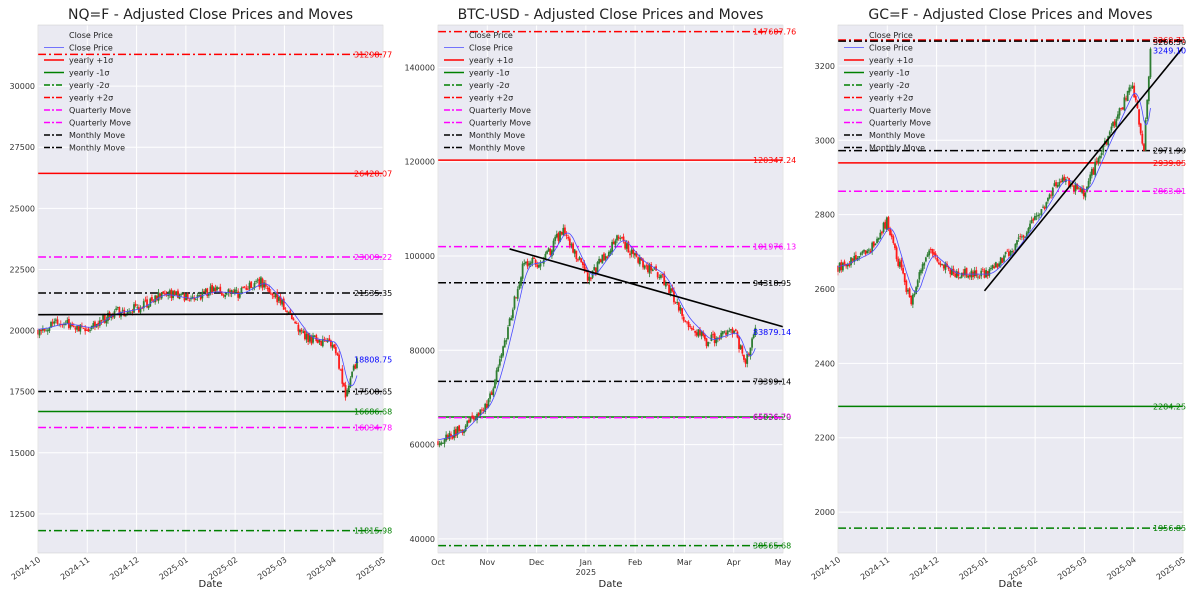 The image size is (1200, 600). Describe the element at coordinates (210, 15) in the screenshot. I see `chart-title: NQ=F - Adjusted Close Prices and Moves` at that location.